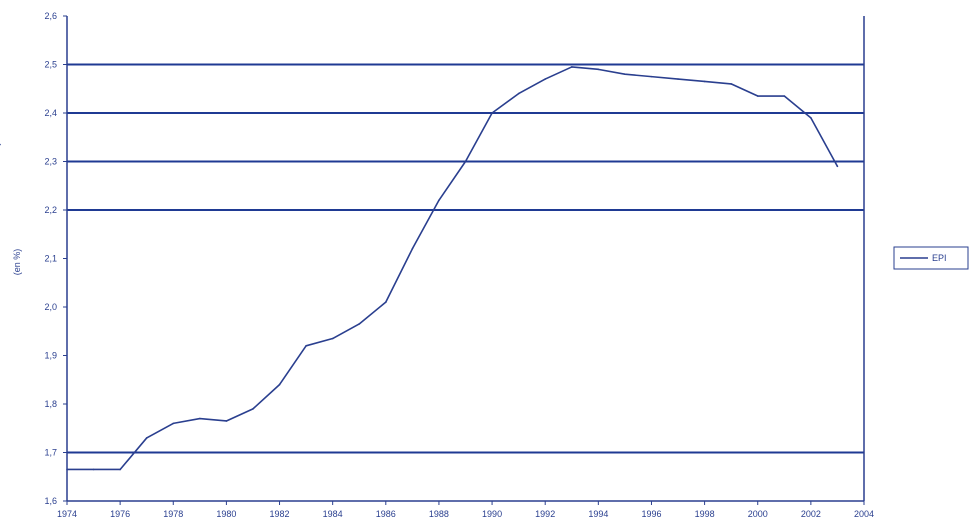 Image resolution: width=970 pixels, height=524 pixels. What do you see at coordinates (50, 501) in the screenshot?
I see `y-tick-label: 1,6` at bounding box center [50, 501].